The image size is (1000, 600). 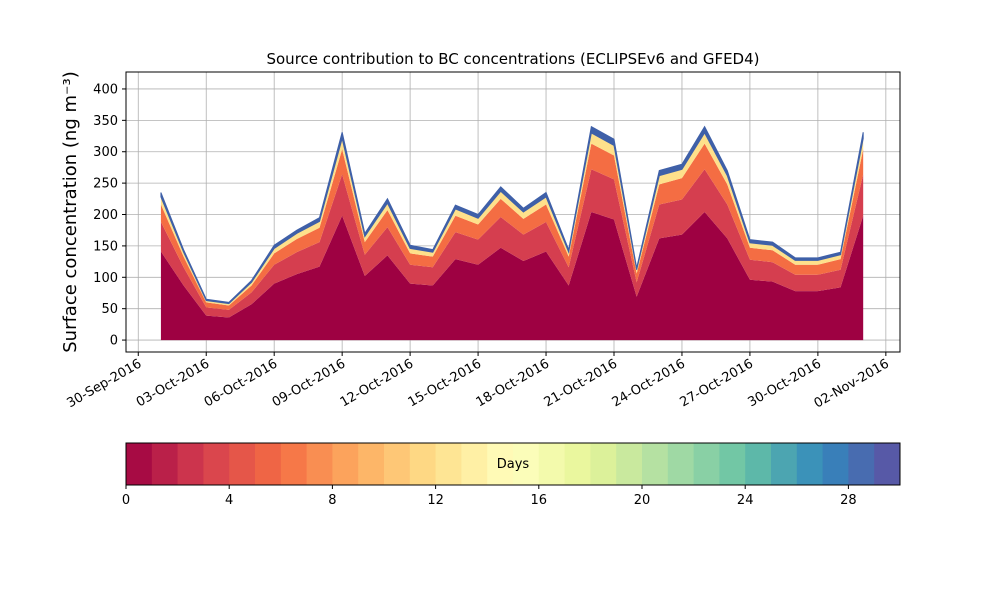 What do you see at coordinates (513, 383) in the screenshot?
I see `x-tick-label: 18-Oct-2016` at bounding box center [513, 383].